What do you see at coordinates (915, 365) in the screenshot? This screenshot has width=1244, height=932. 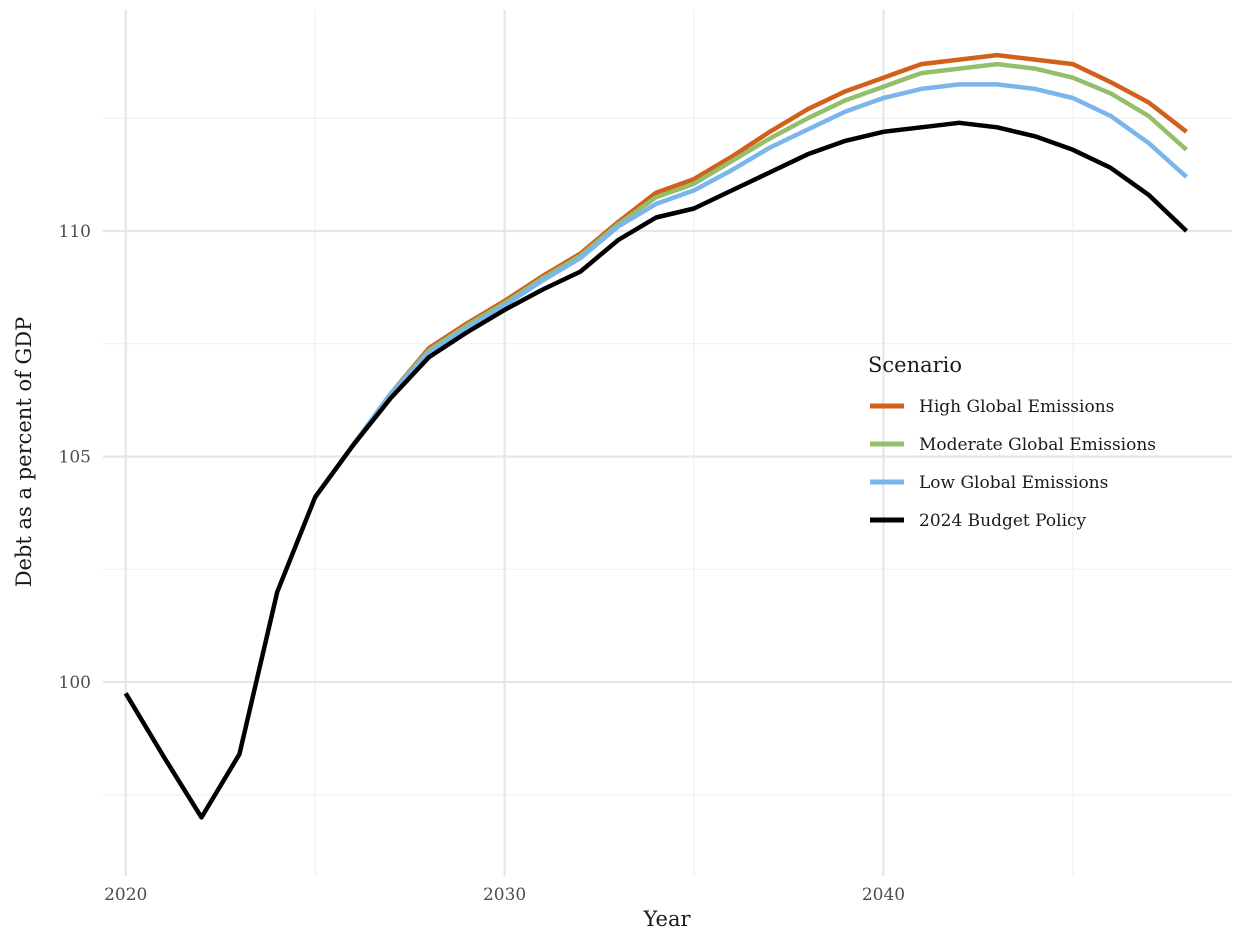 I see `legend-title: Scenario` at bounding box center [915, 365].